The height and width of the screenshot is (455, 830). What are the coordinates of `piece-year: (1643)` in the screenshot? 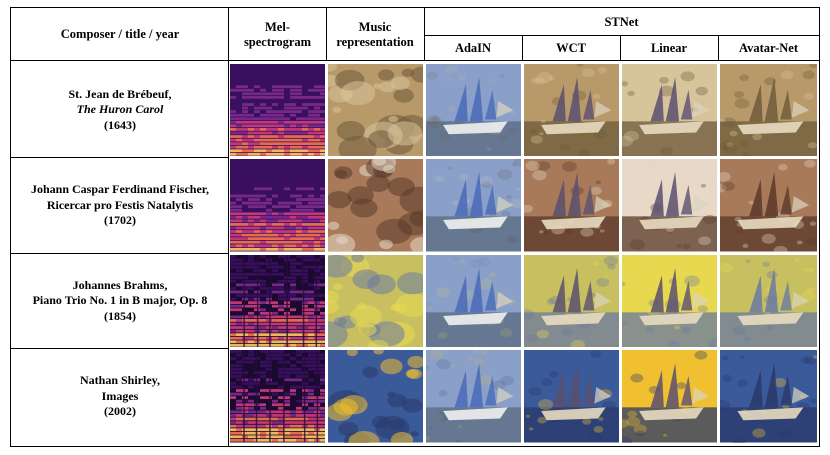 It's located at (120, 124).